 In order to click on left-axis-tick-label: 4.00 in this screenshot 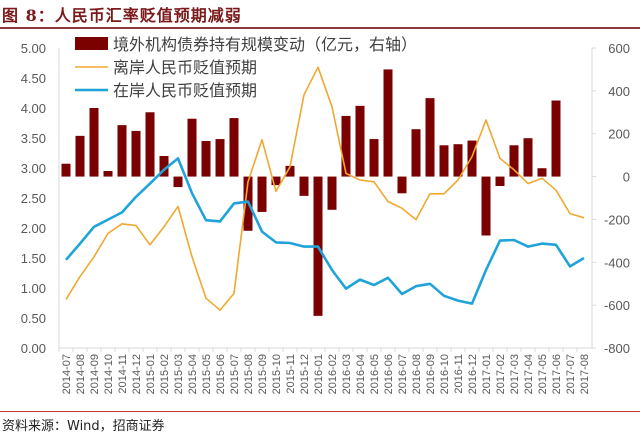, I will do `click(33, 108)`.